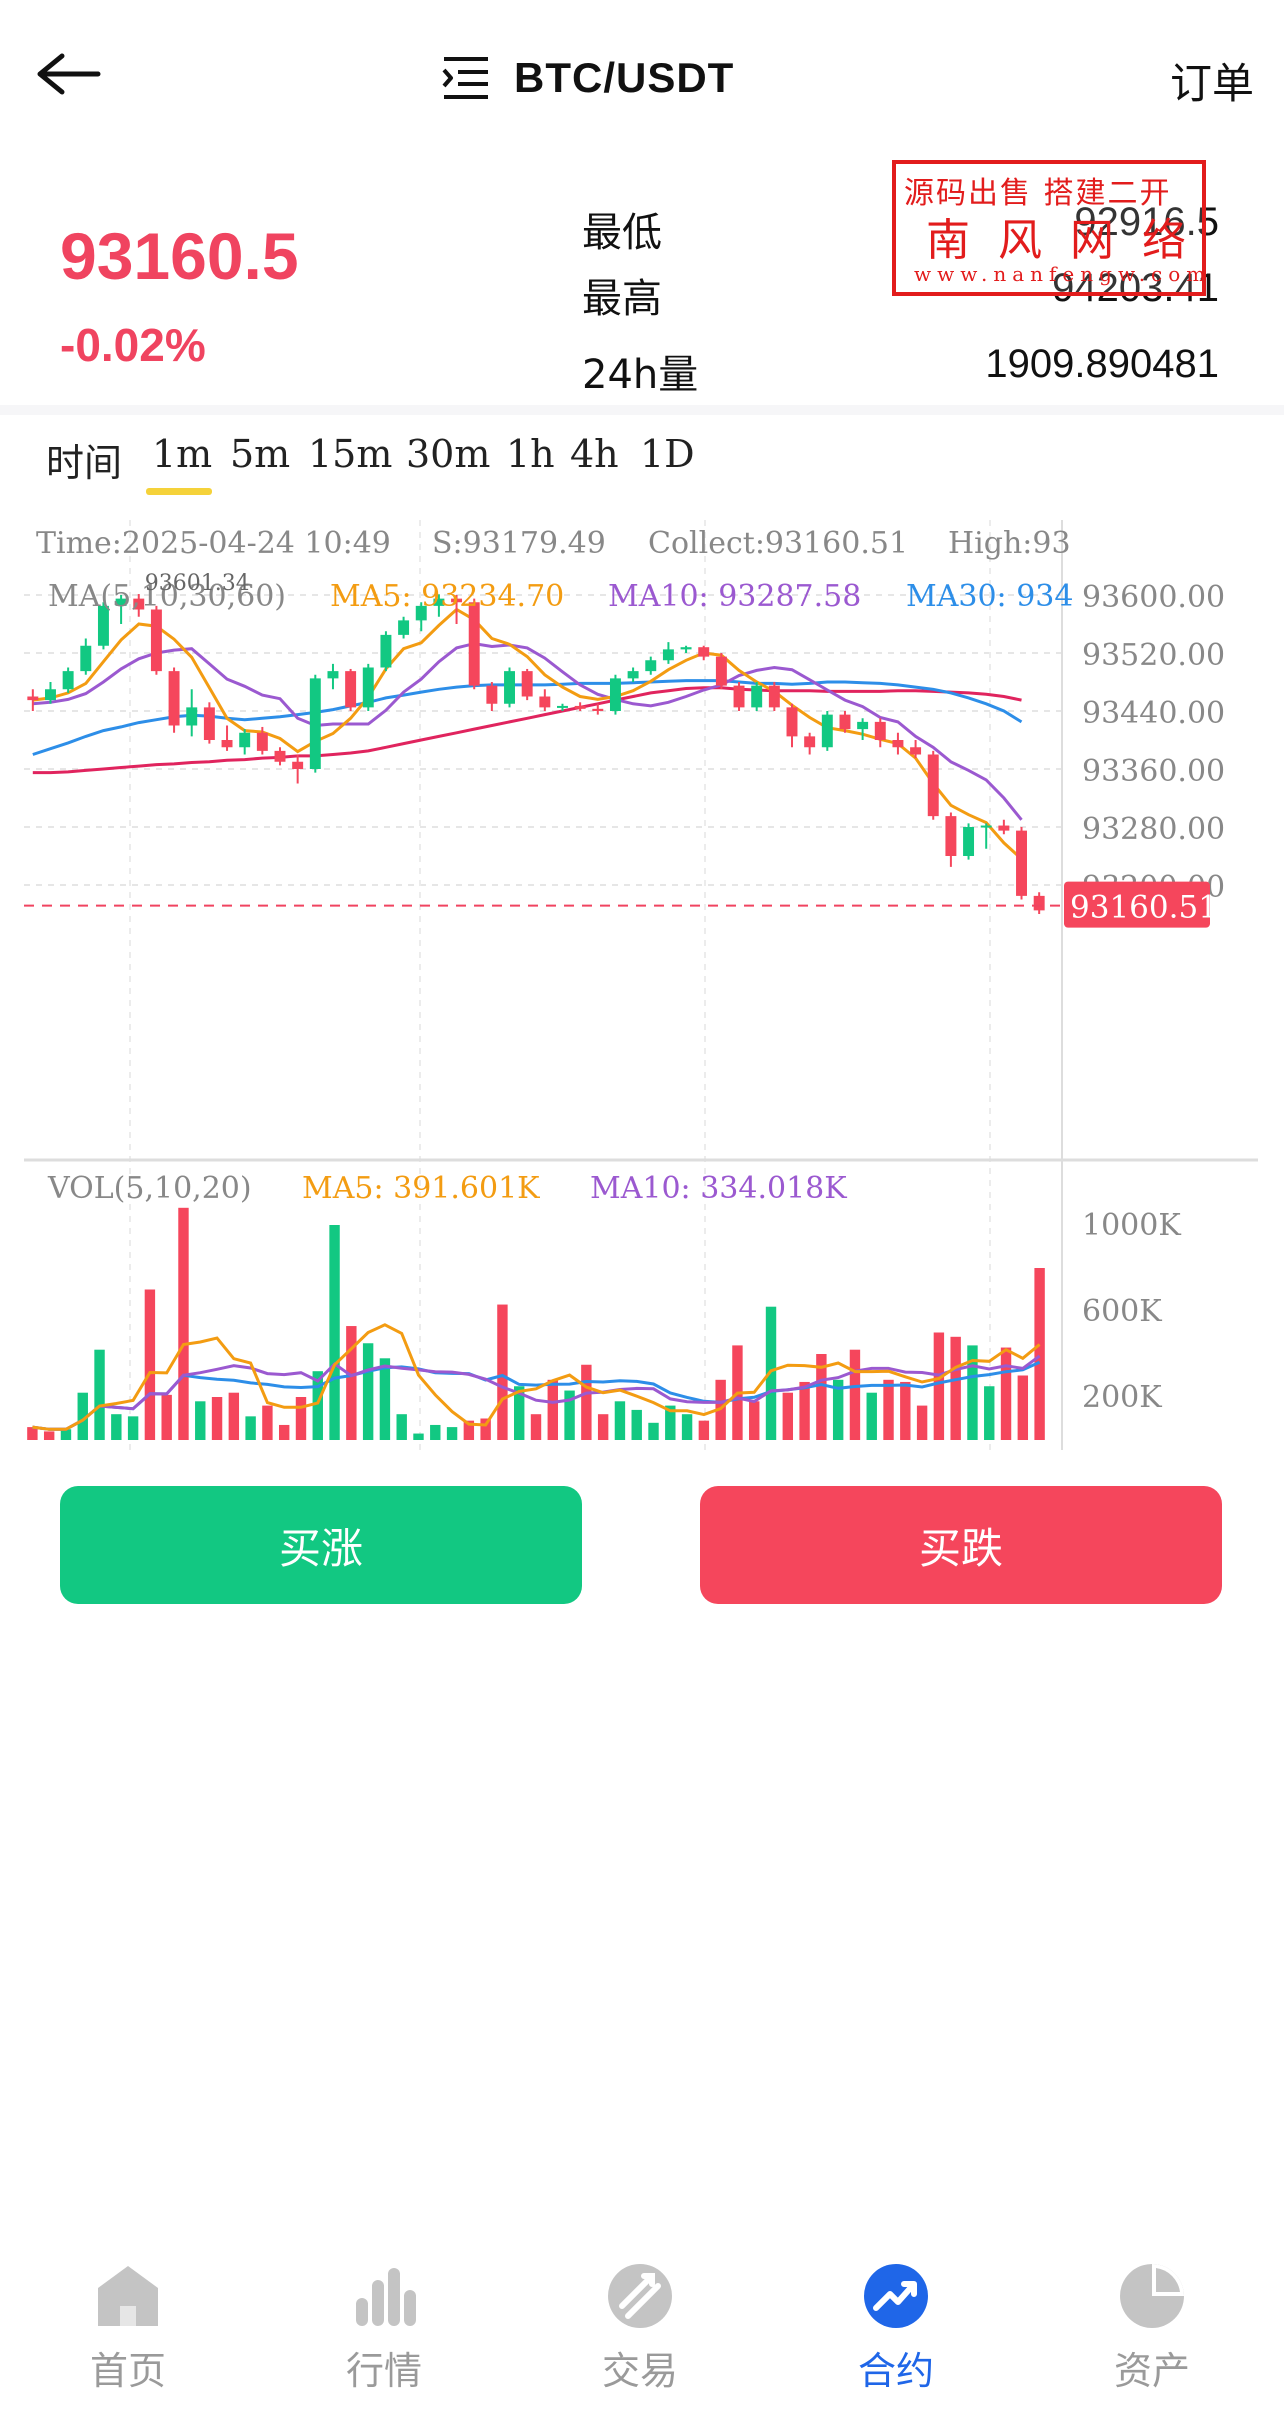  I want to click on timeframe-5m: 5m, so click(260, 454).